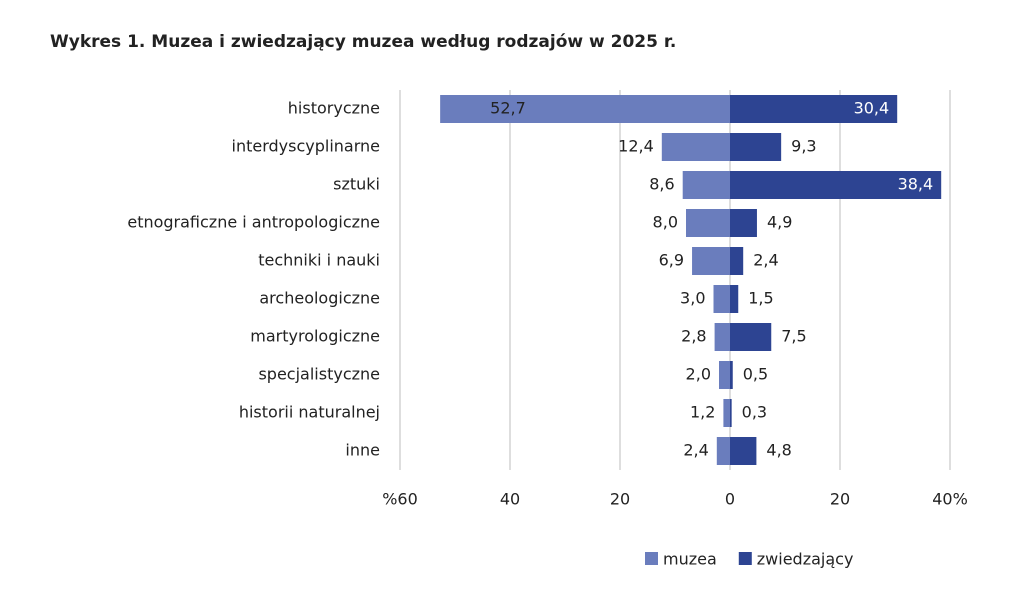  What do you see at coordinates (803, 146) in the screenshot?
I see `data-label: 9,3` at bounding box center [803, 146].